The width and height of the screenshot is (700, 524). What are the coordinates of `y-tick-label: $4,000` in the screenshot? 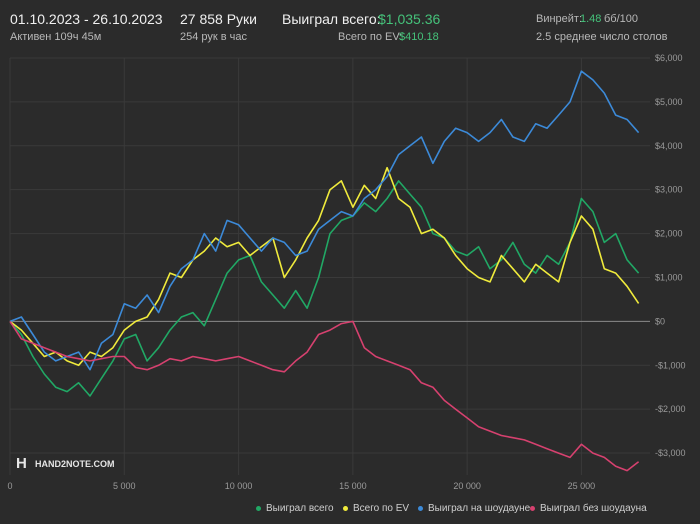 It's located at (669, 146).